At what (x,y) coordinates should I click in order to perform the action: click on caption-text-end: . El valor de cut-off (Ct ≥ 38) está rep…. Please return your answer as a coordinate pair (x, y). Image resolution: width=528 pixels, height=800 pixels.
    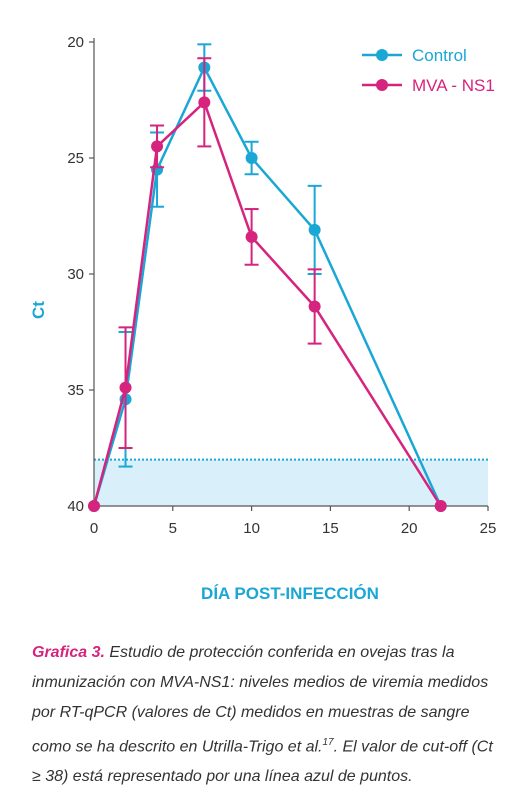
    Looking at the image, I should click on (262, 762).